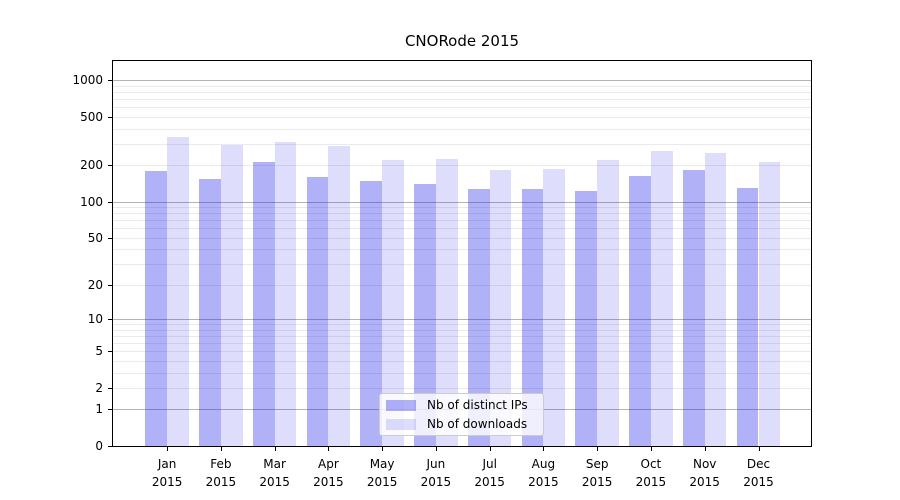 The height and width of the screenshot is (500, 900). What do you see at coordinates (382, 473) in the screenshot?
I see `x-tick-label: May 2015` at bounding box center [382, 473].